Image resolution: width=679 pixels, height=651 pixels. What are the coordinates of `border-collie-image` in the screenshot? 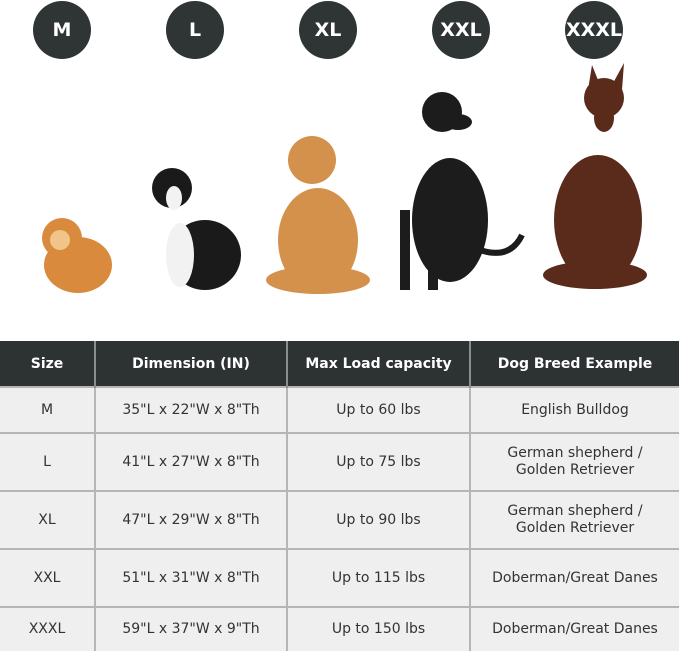 It's located at (196, 229).